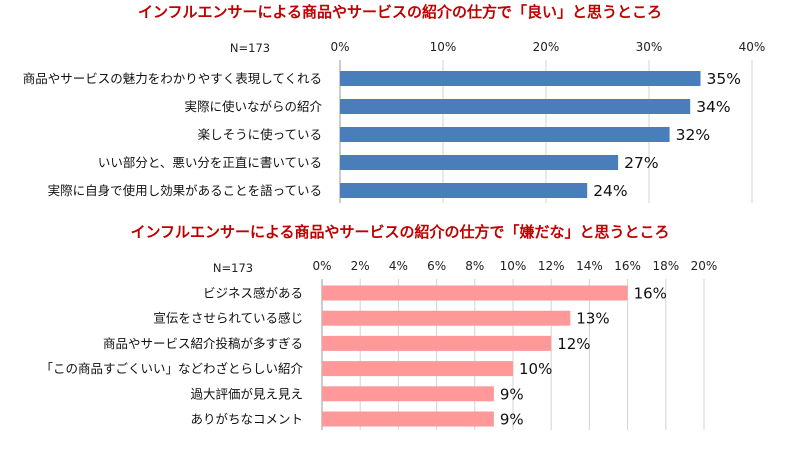  Describe the element at coordinates (172, 78) in the screenshot. I see `chart1-category-label: 商品やサービスの魅力をわかりやすく表現してくれる` at that location.